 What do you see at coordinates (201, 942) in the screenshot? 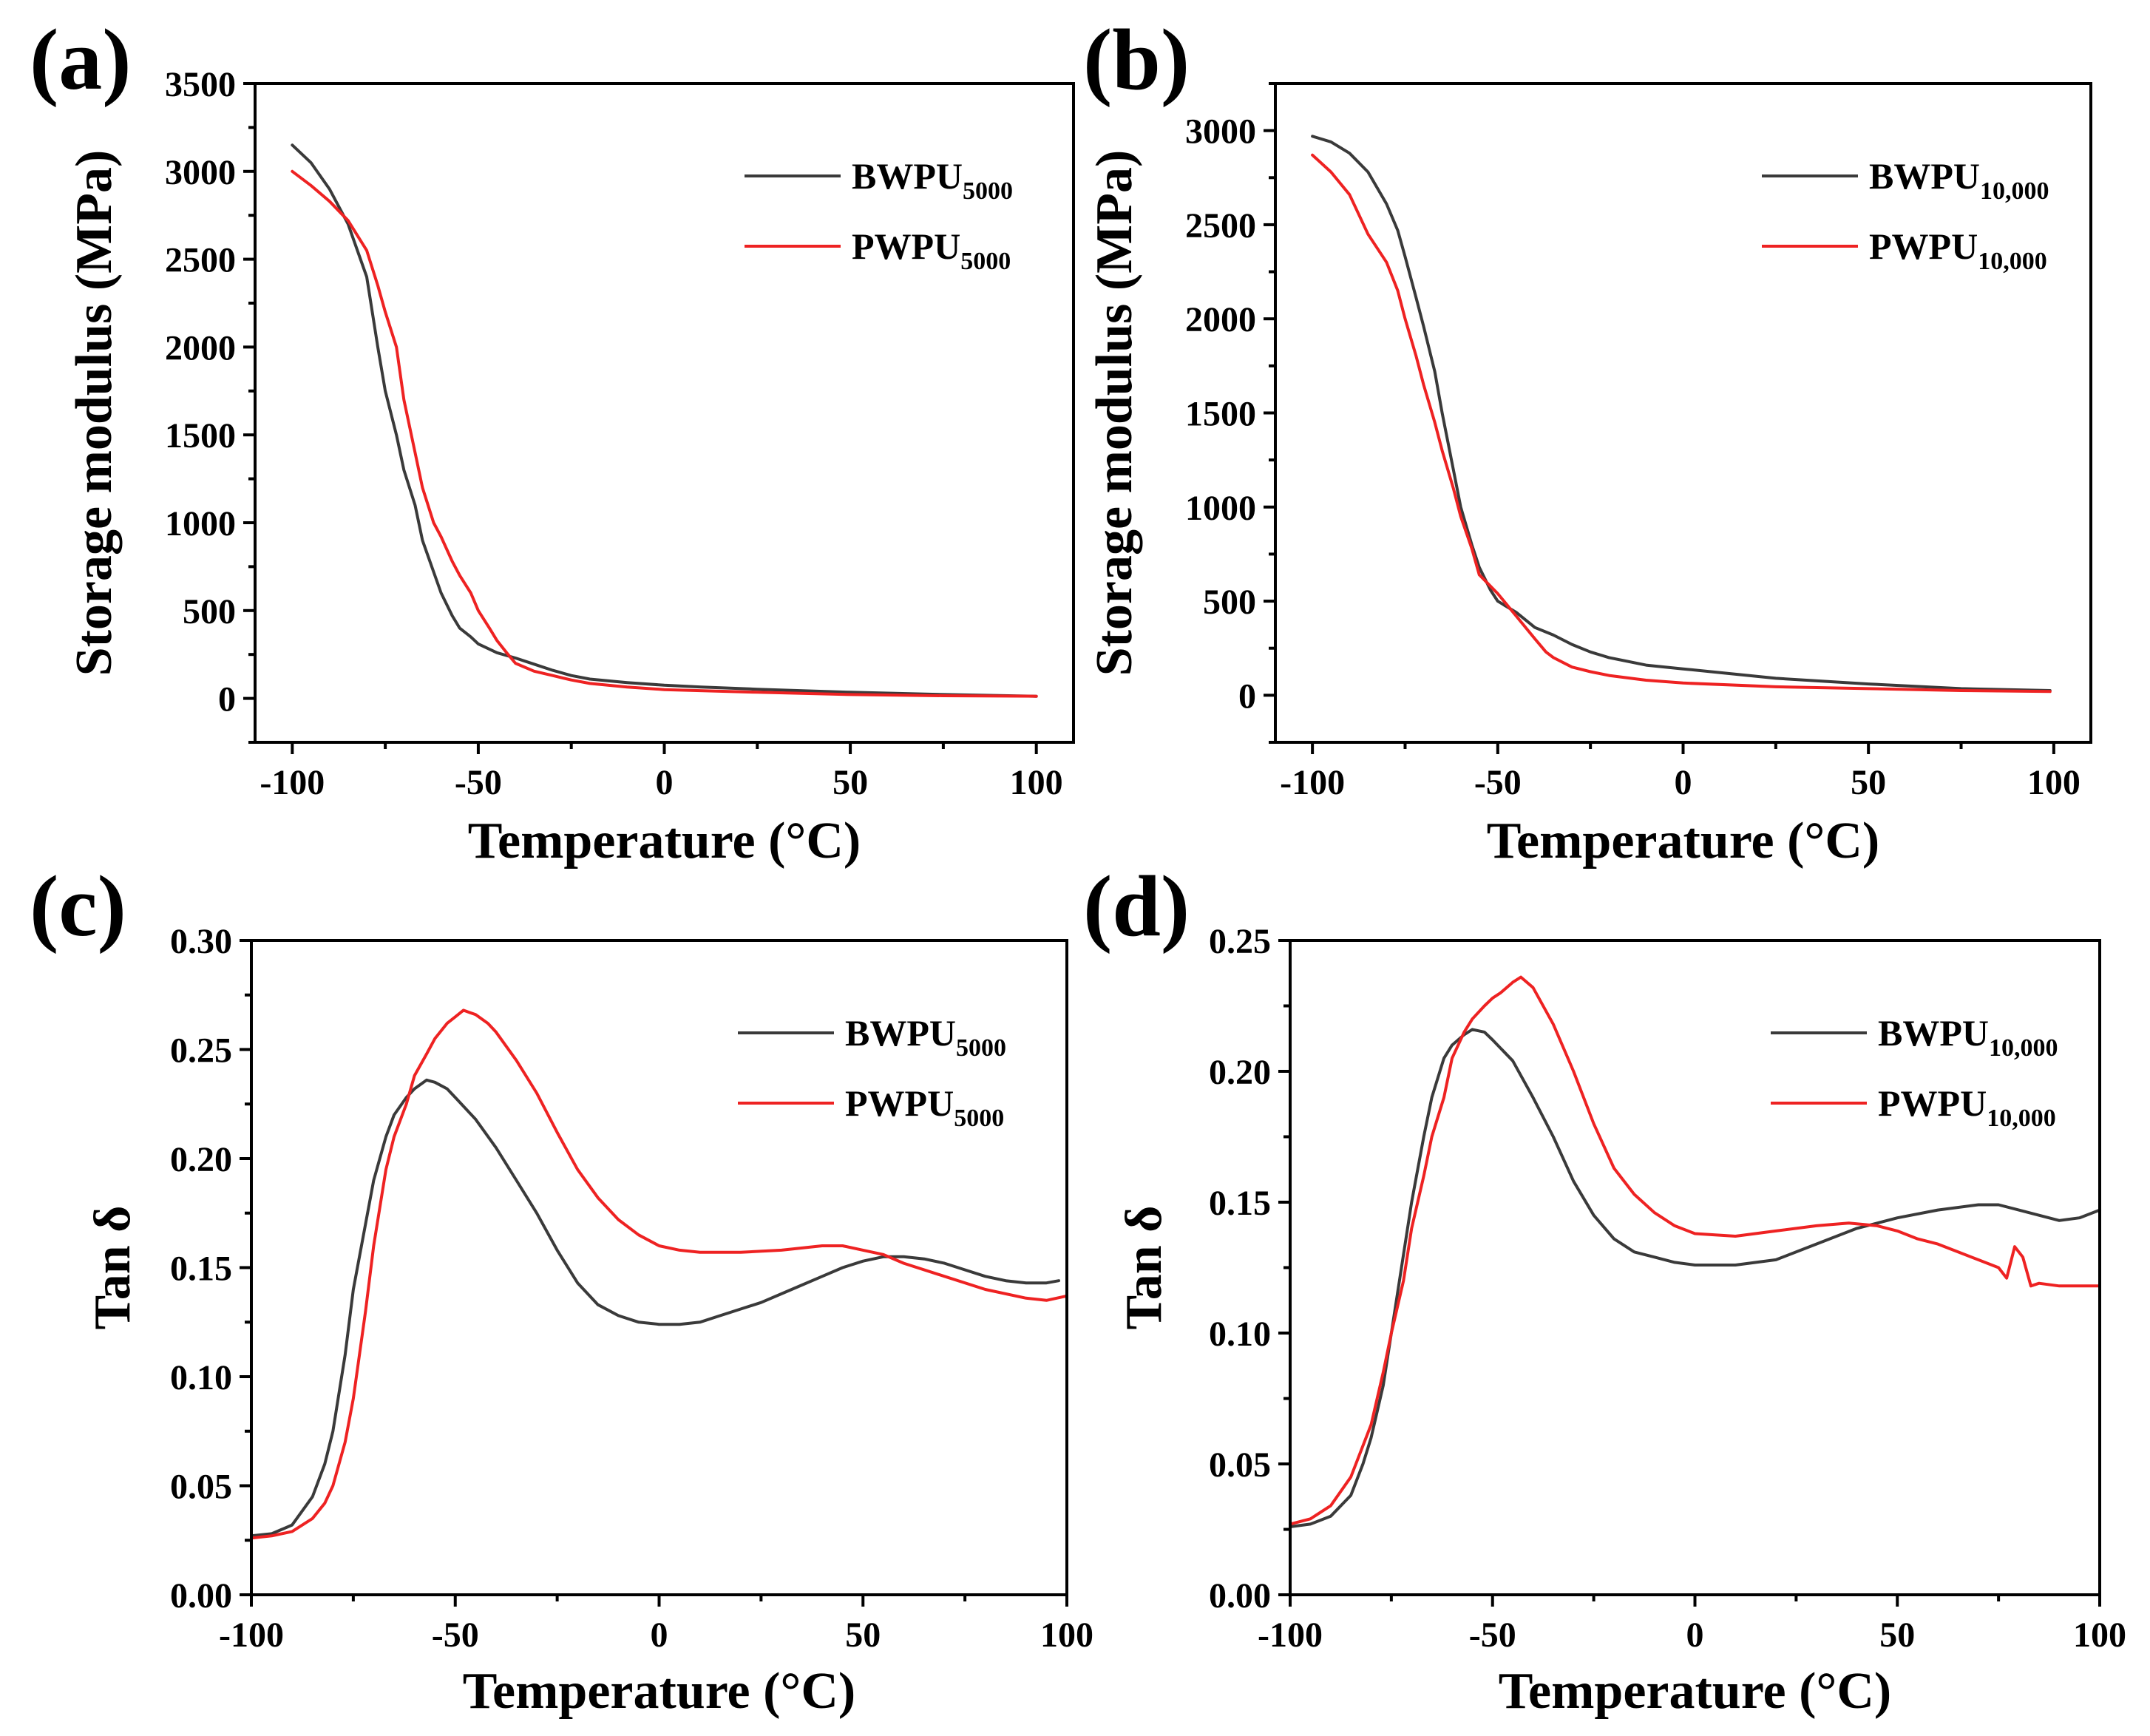
I see `y-tick-label: 0.30` at bounding box center [201, 942].